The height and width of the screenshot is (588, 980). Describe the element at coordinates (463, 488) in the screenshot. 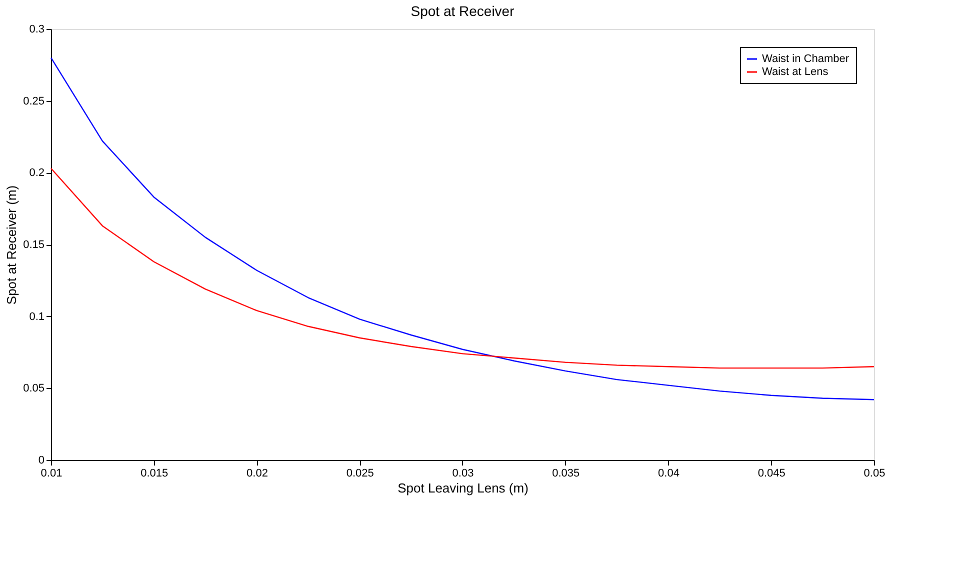

I see `x-axis-title: Spot Leaving Lens (m)` at that location.